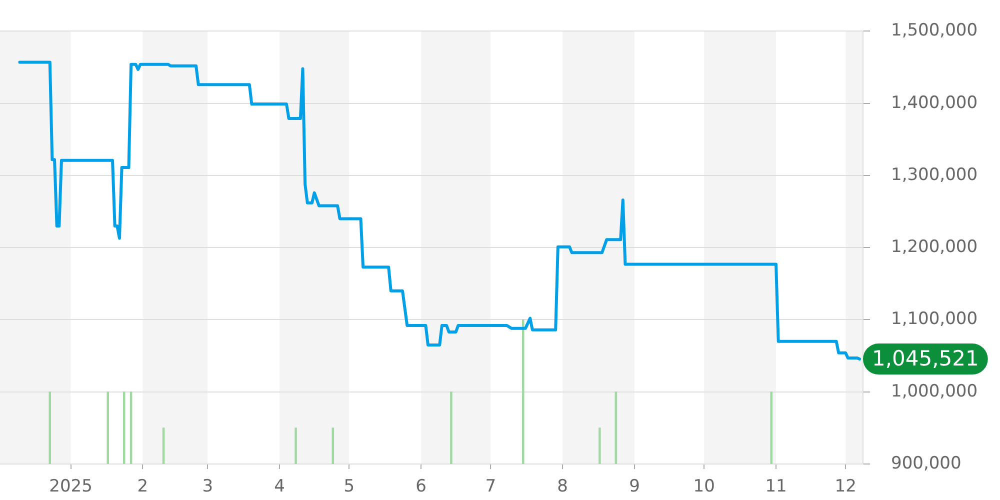  Describe the element at coordinates (349, 486) in the screenshot. I see `x-tick-label: 5` at that location.